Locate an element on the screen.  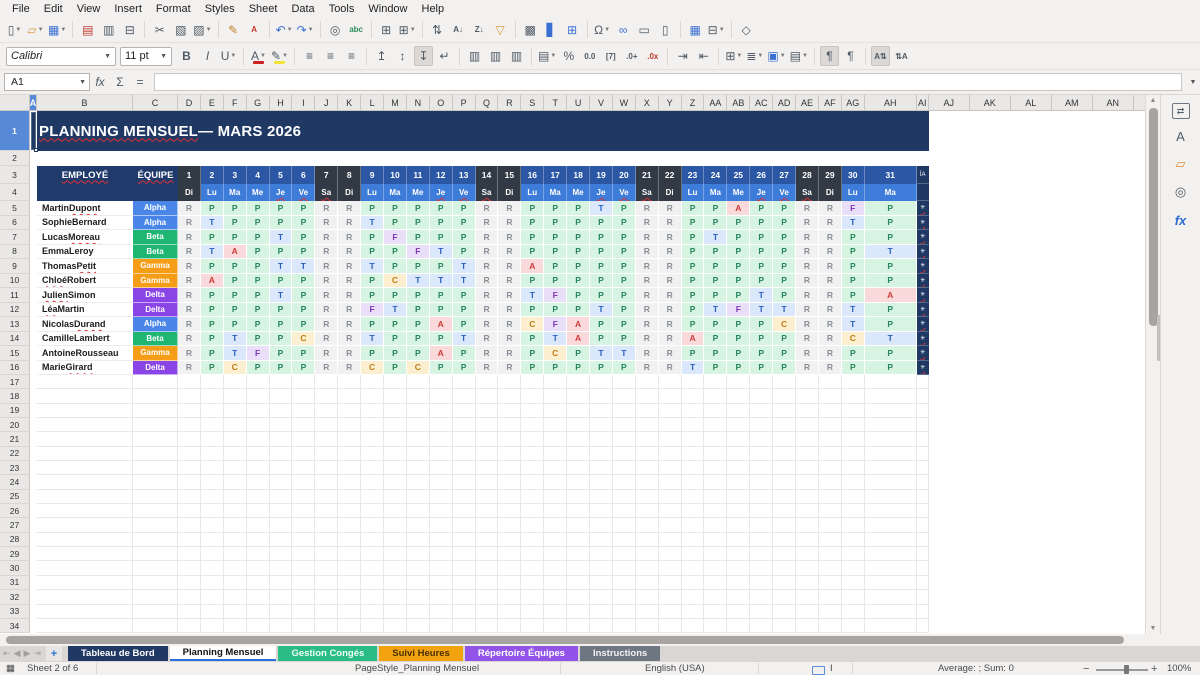
column-header-S: S is located at coordinates (533, 103).